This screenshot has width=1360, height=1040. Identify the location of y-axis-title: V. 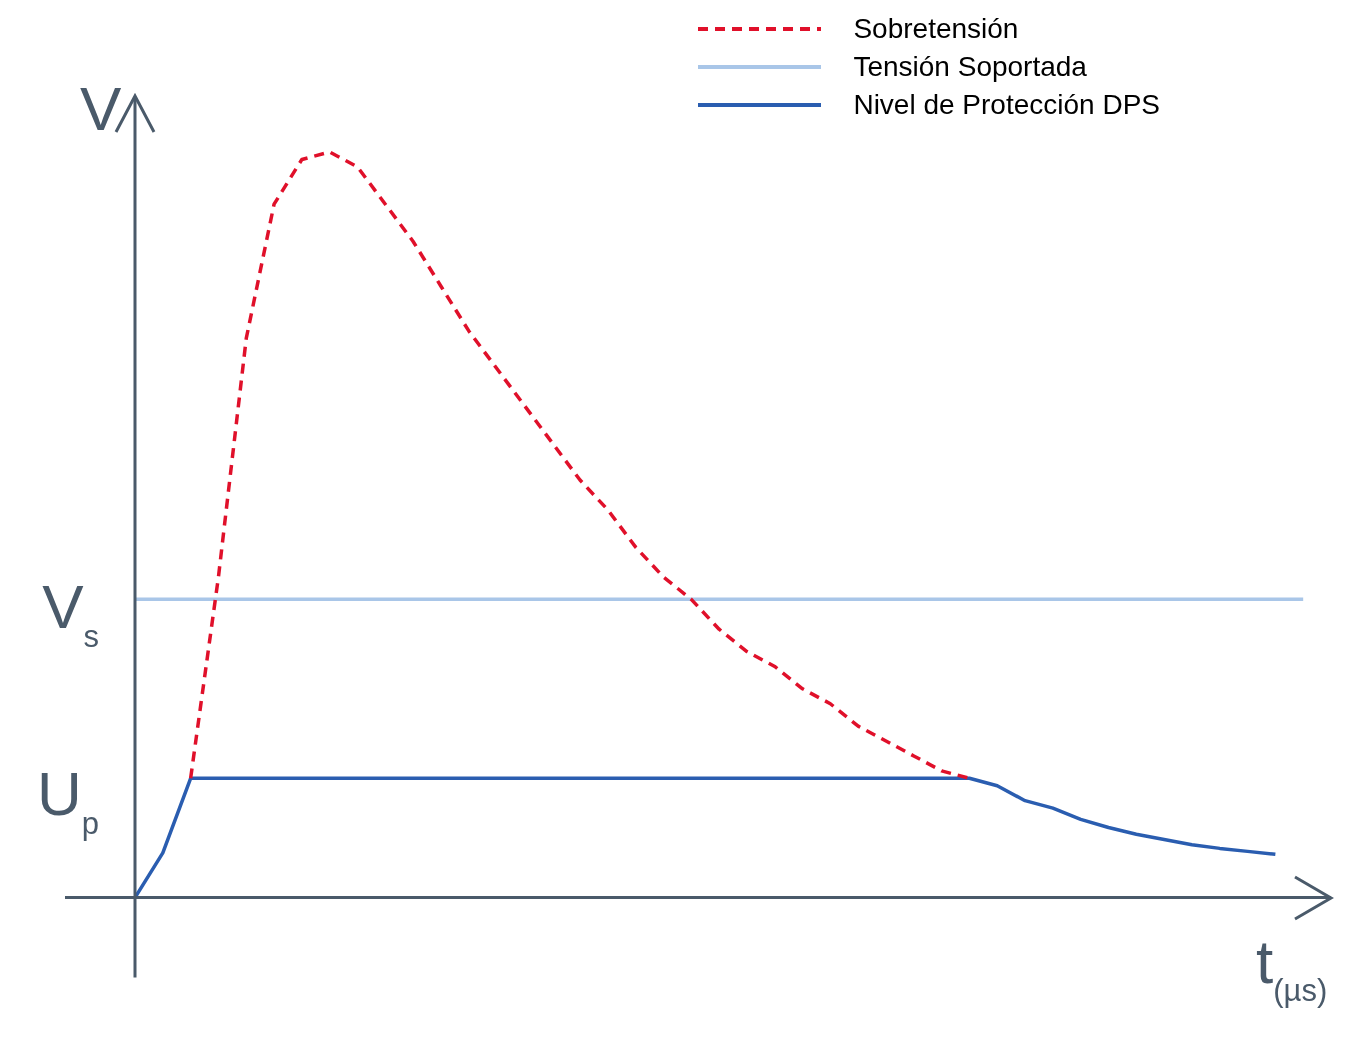
(101, 108).